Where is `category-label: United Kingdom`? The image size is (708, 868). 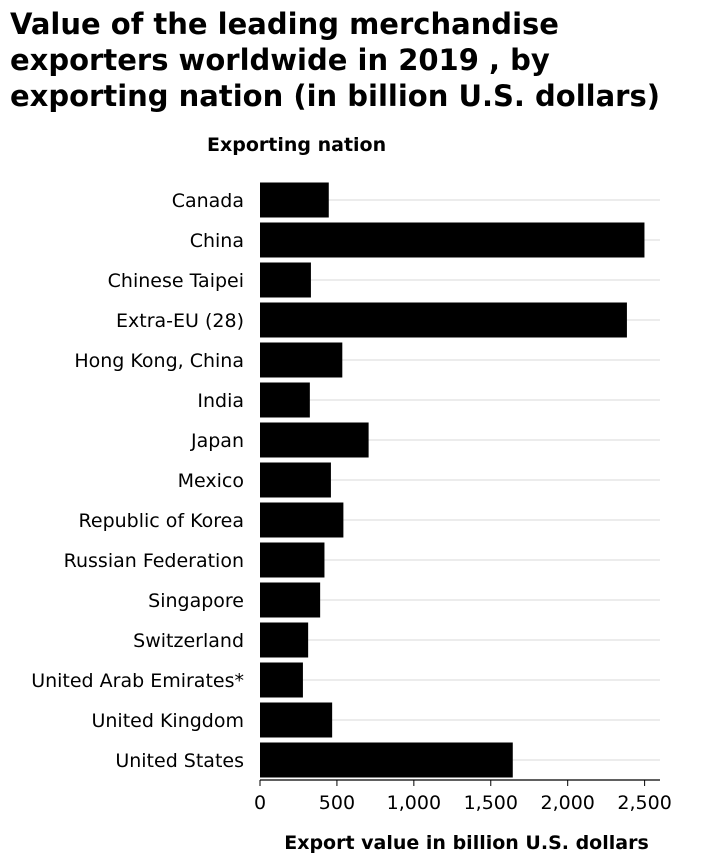
category-label: United Kingdom is located at coordinates (167, 721).